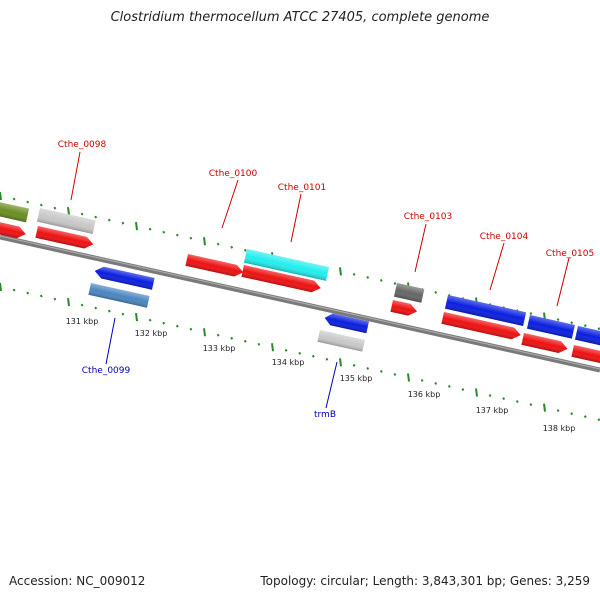  I want to click on kbp-label: 137 kbp, so click(492, 410).